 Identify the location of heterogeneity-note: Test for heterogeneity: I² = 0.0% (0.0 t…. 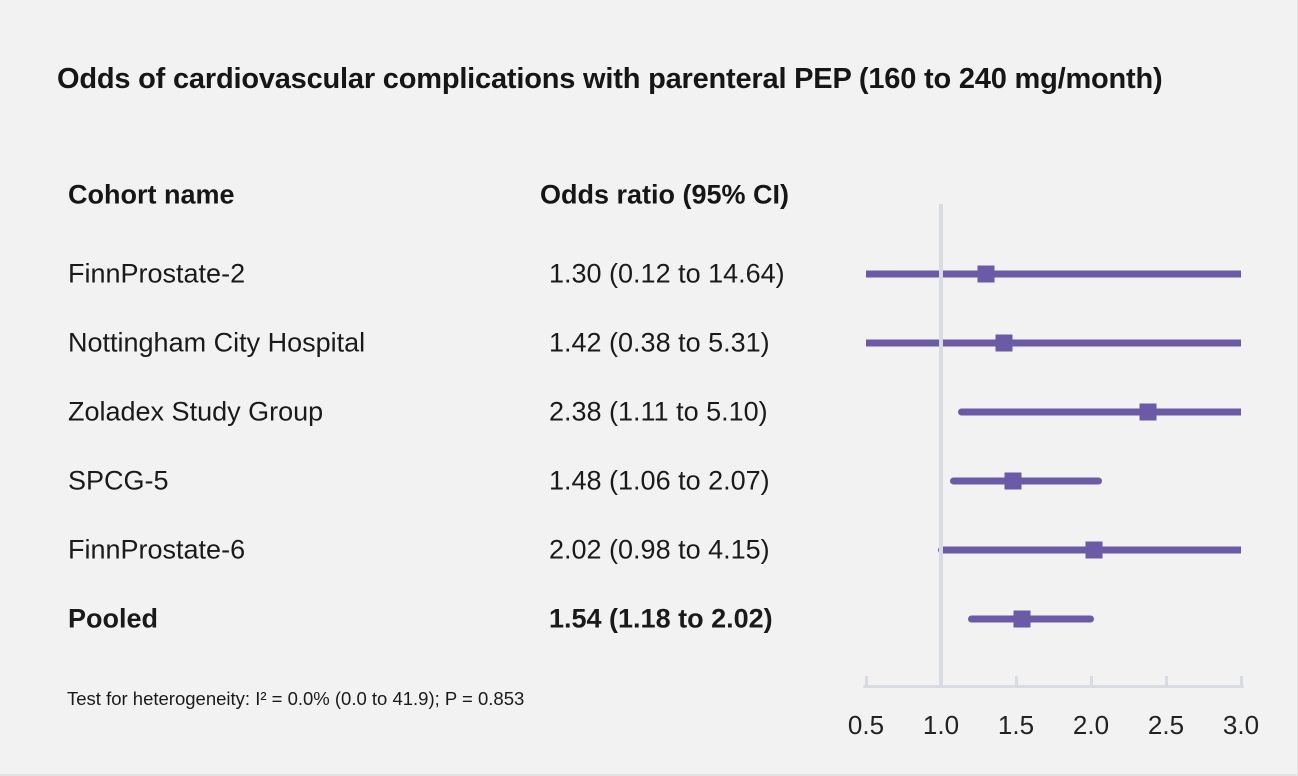
(296, 698).